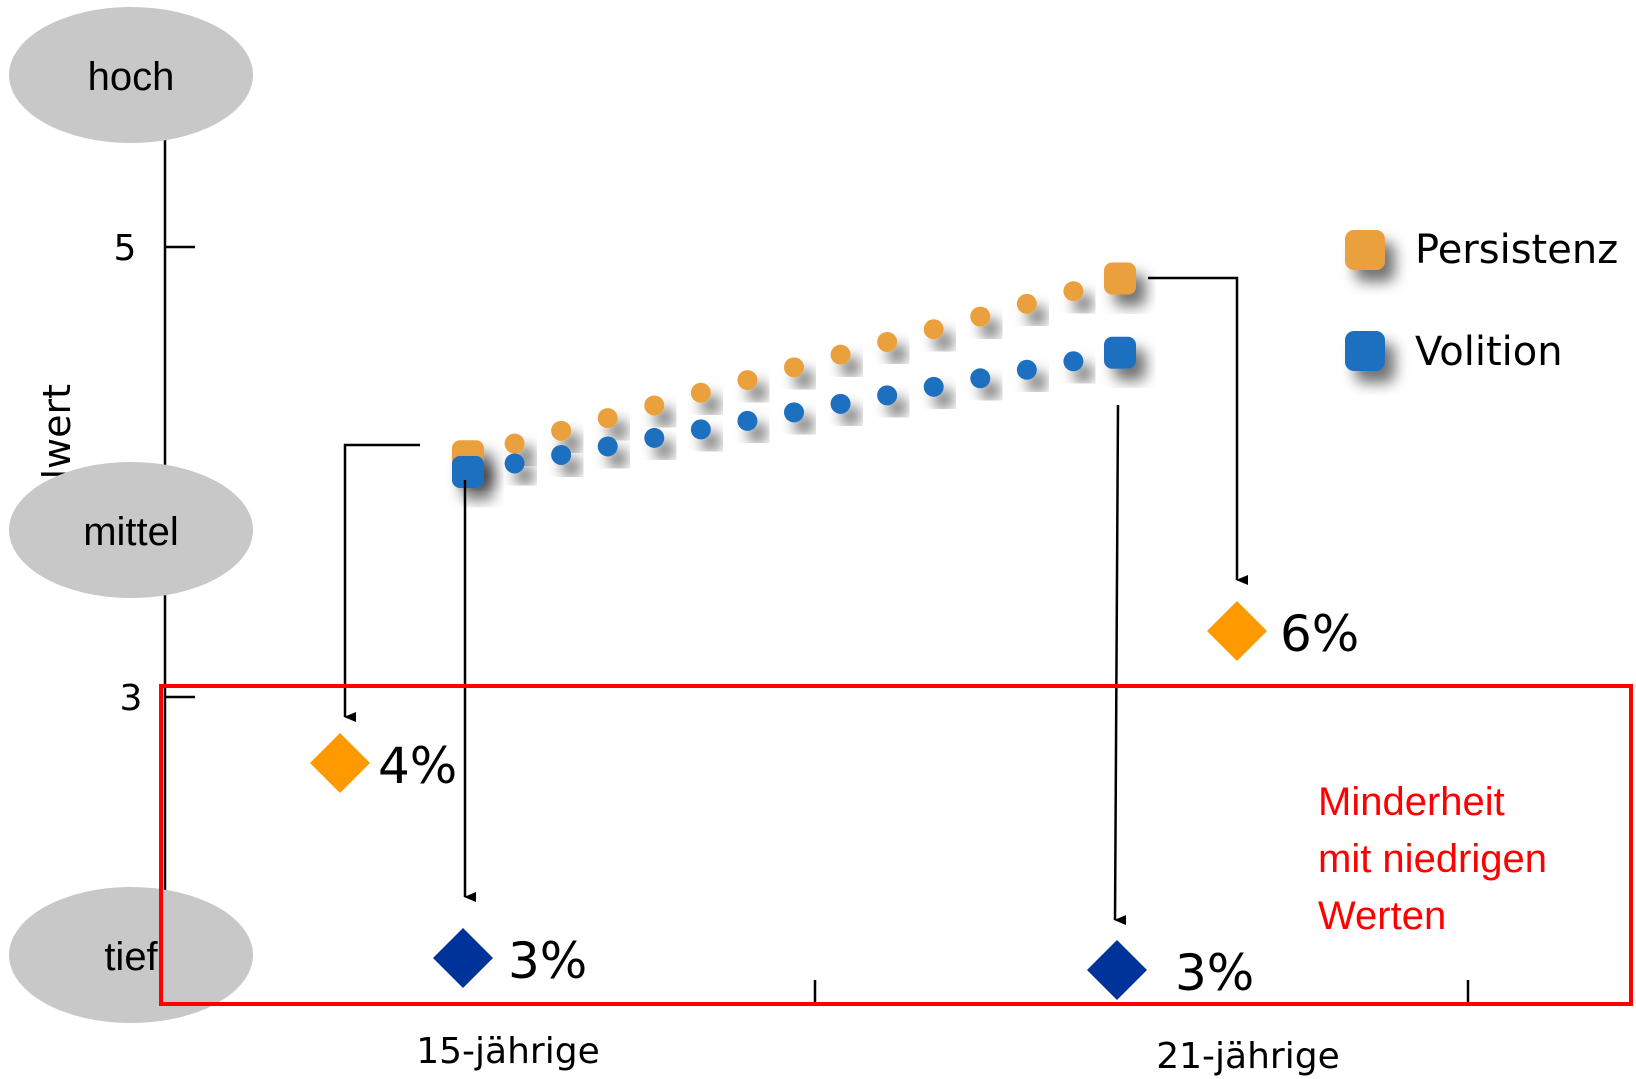 The image size is (1636, 1079). I want to click on y-tick-label-3: 3, so click(131, 698).